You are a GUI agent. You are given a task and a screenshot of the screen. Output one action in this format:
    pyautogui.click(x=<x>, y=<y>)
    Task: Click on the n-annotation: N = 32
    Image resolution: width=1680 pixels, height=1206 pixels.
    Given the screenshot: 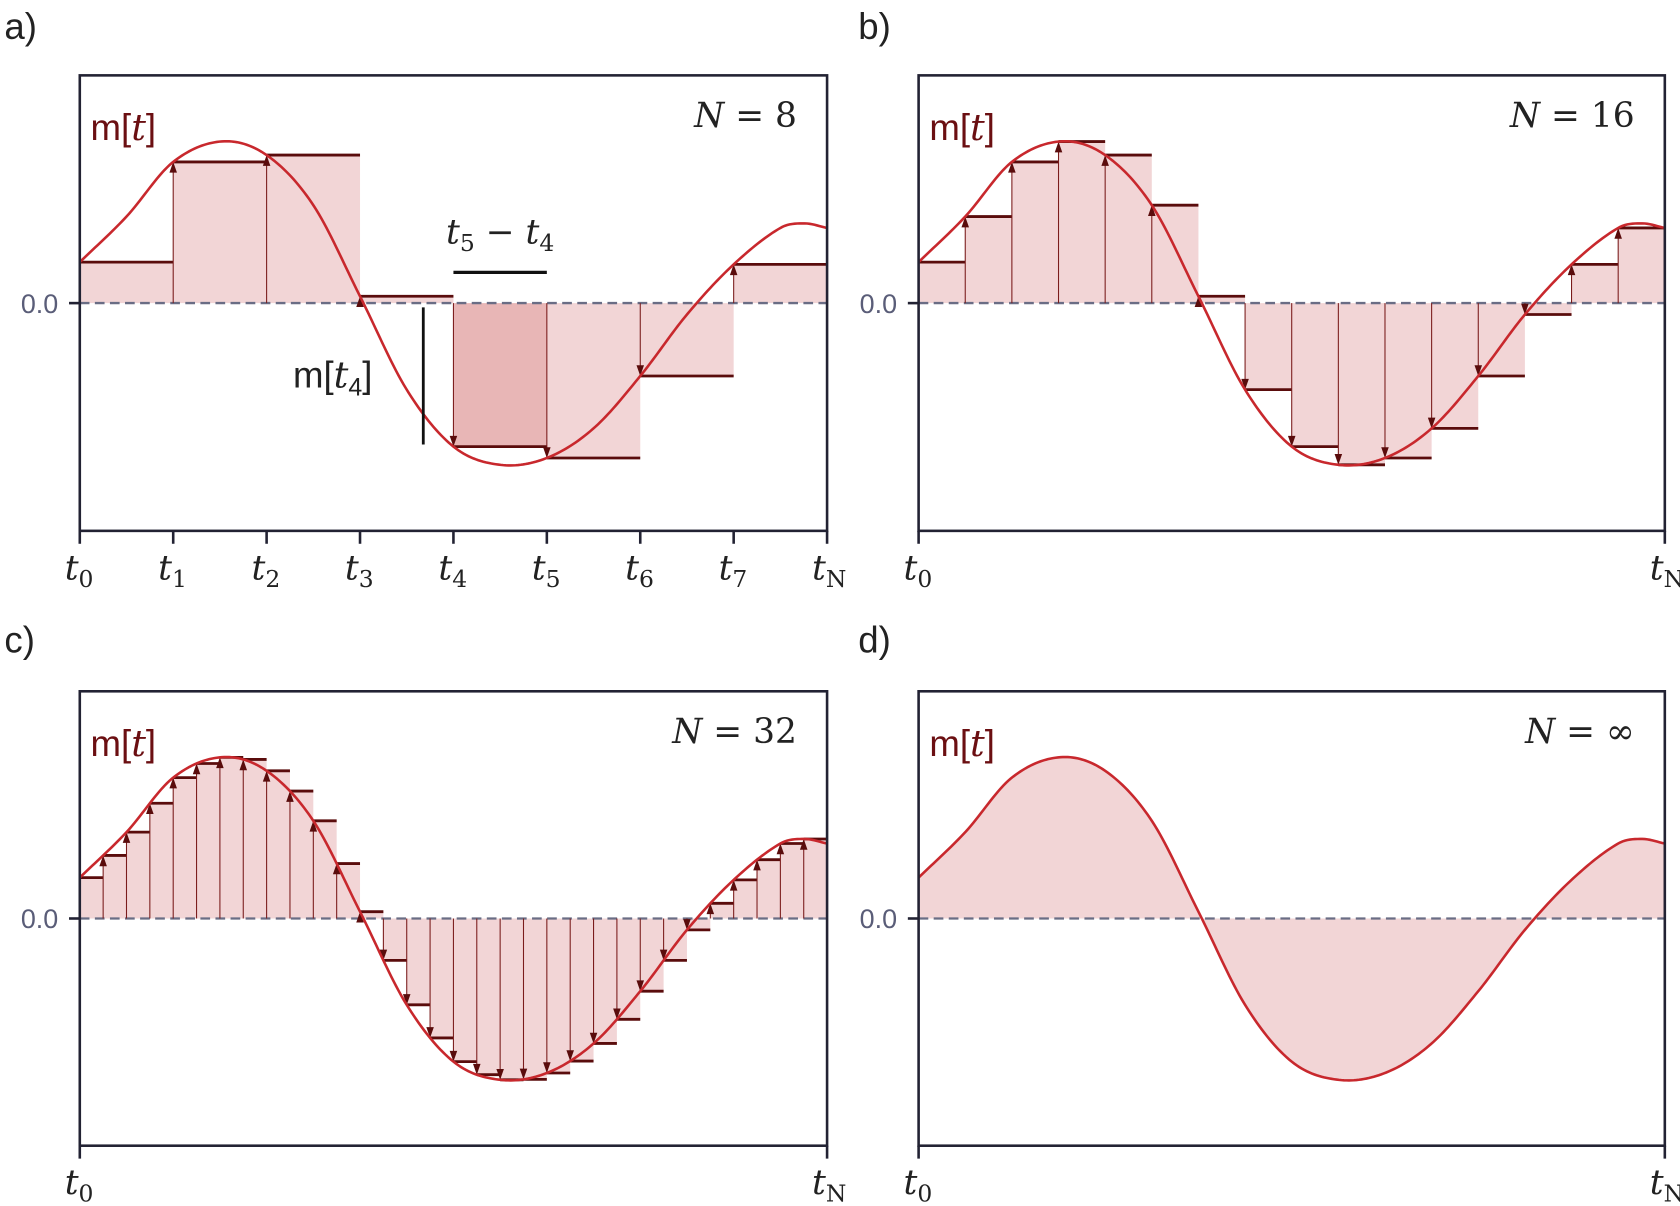 What is the action you would take?
    pyautogui.click(x=734, y=732)
    